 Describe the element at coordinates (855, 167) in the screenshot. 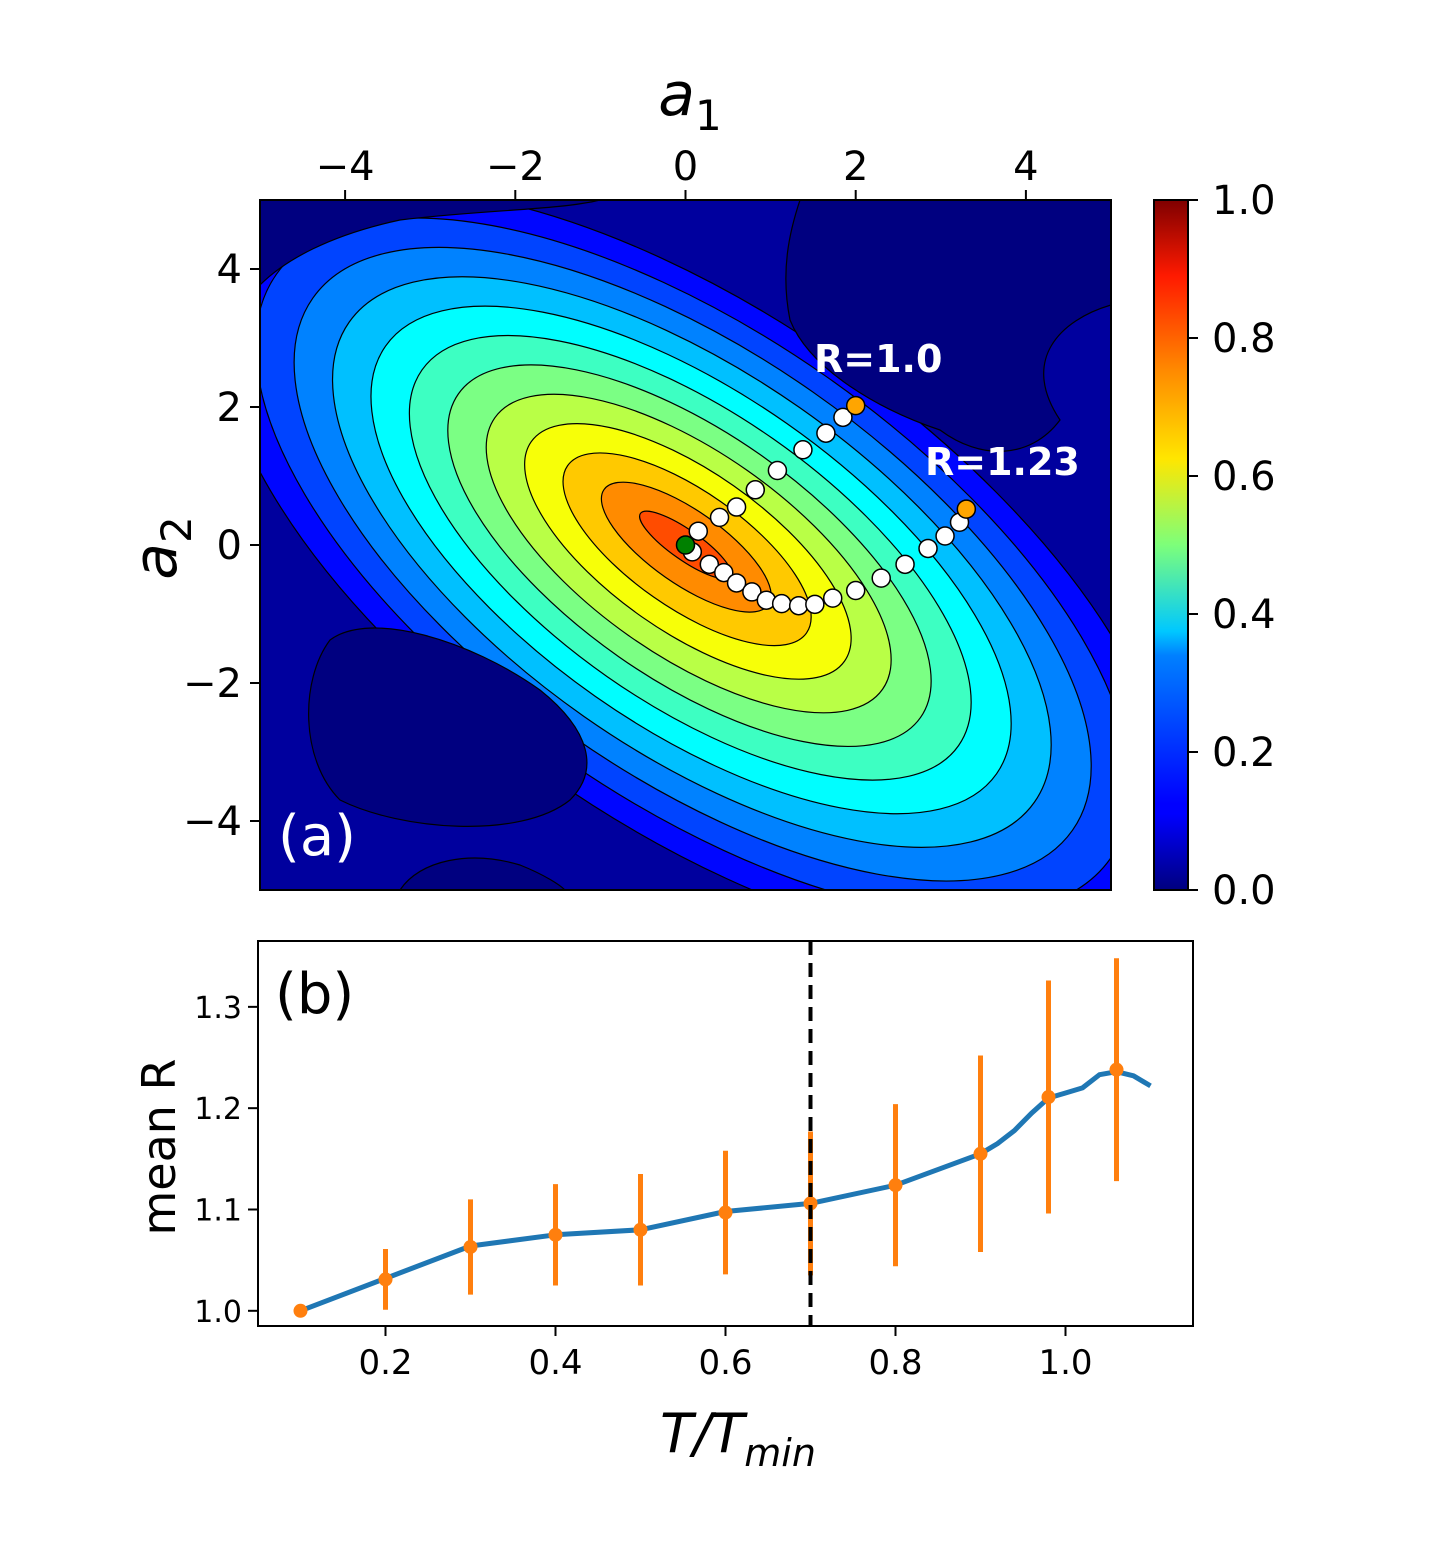

I see `x-tick-label: 2` at that location.